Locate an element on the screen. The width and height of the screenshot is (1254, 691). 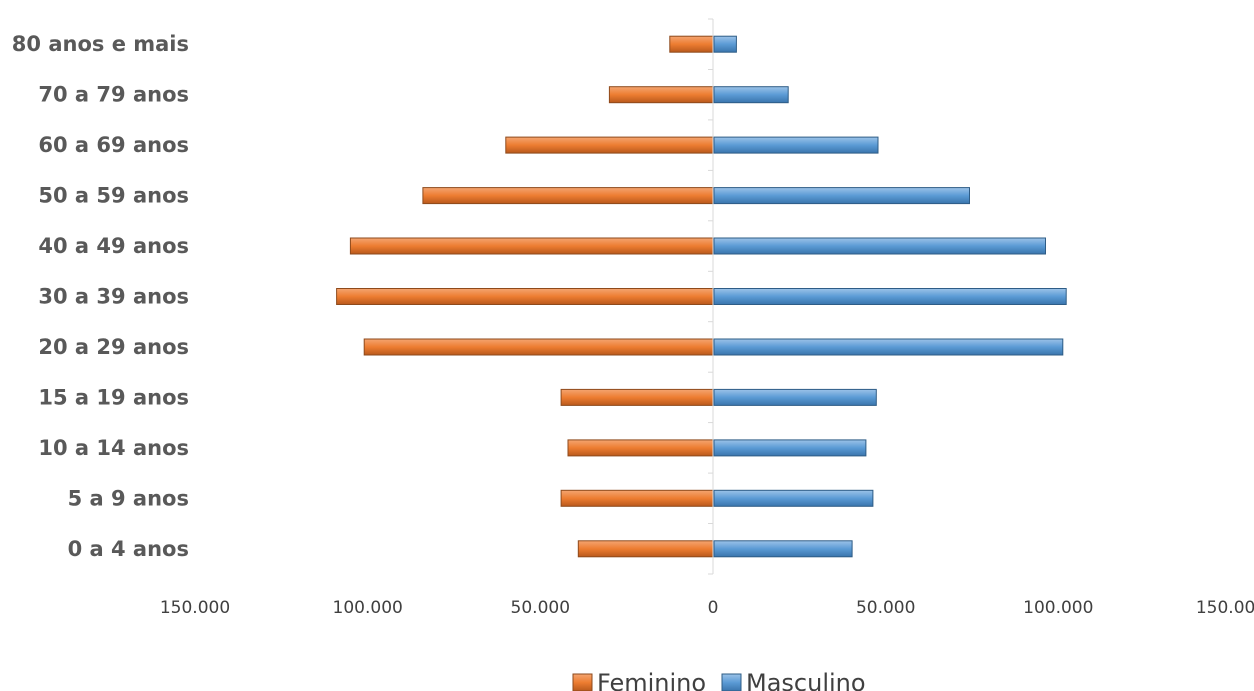
category-label: 70 a 79 anos is located at coordinates (113, 95).